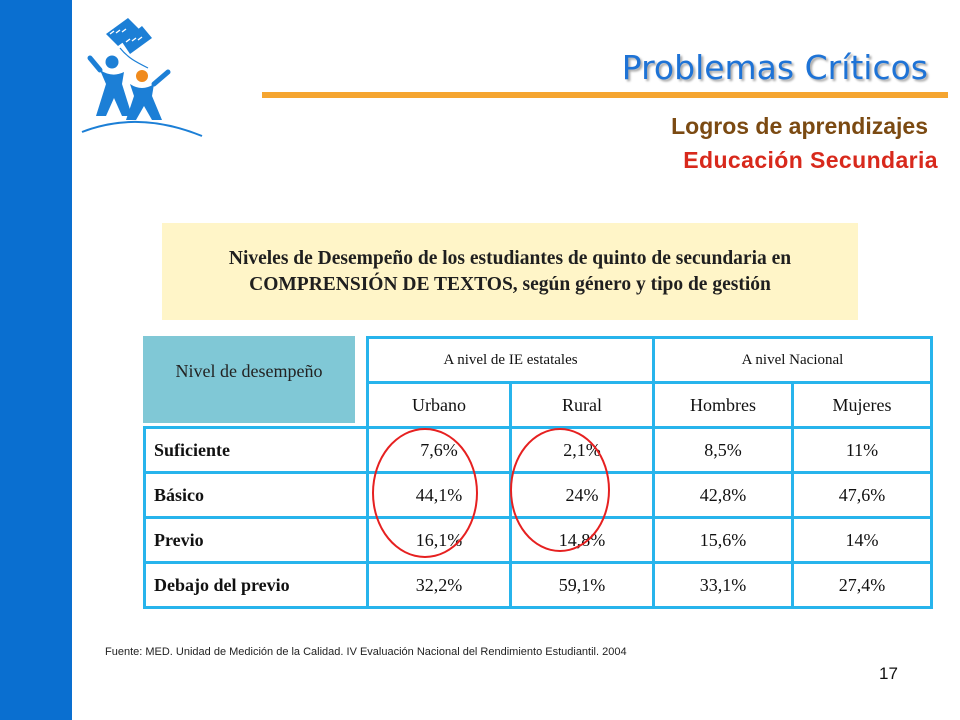 The height and width of the screenshot is (720, 960). What do you see at coordinates (582, 585) in the screenshot?
I see `table-cell: 59,1%` at bounding box center [582, 585].